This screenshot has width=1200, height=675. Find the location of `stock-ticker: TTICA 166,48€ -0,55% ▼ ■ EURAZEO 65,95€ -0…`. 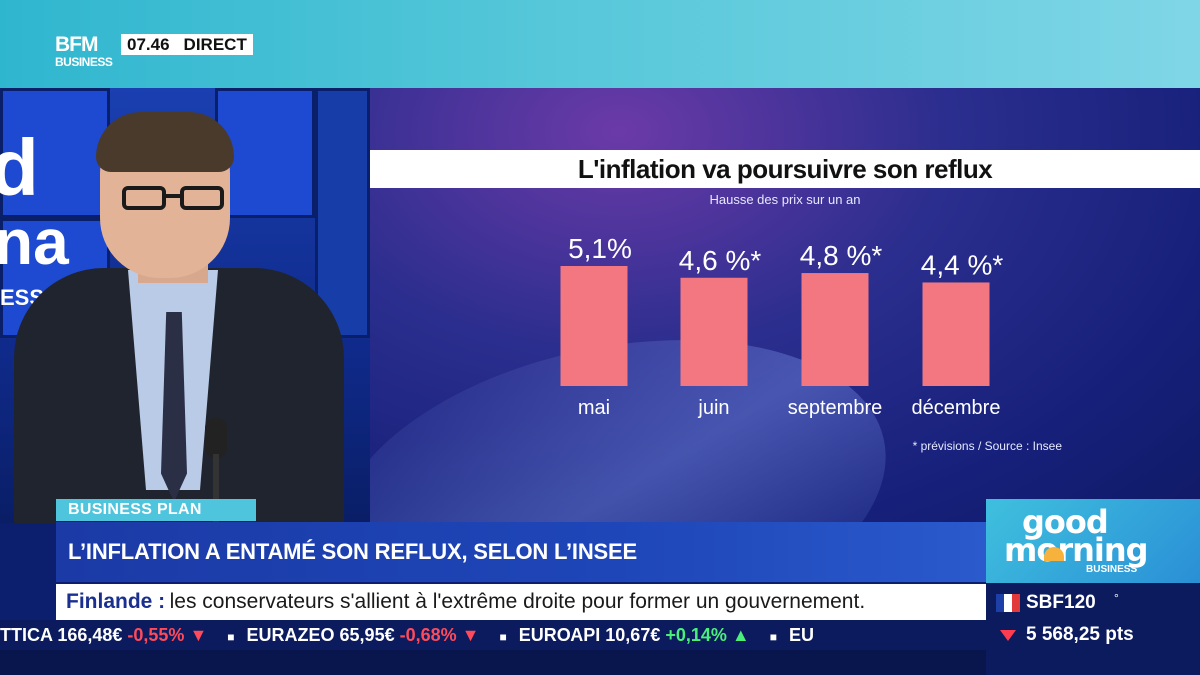

stock-ticker: TTICA 166,48€ -0,55% ▼ ■ EURAZEO 65,95€ -0… is located at coordinates (493, 635).